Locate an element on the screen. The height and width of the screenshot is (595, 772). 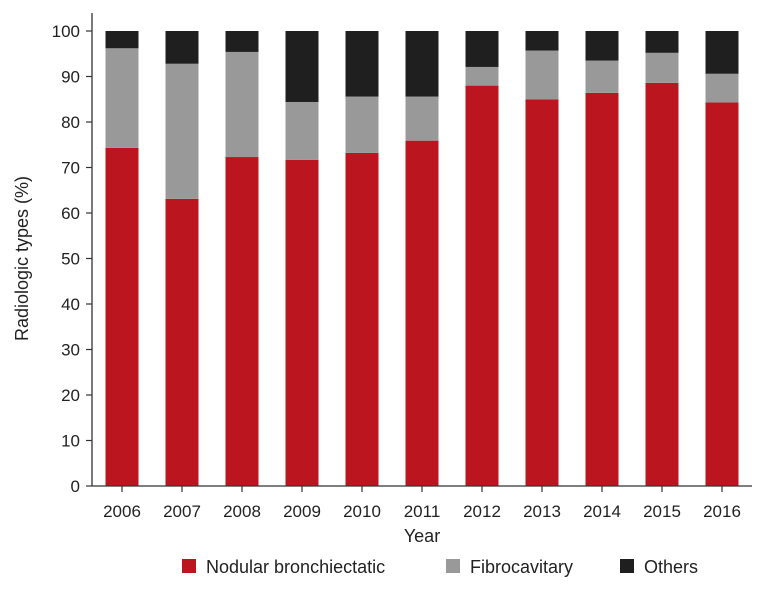
y-tick-label-50: 50 is located at coordinates (70, 259).